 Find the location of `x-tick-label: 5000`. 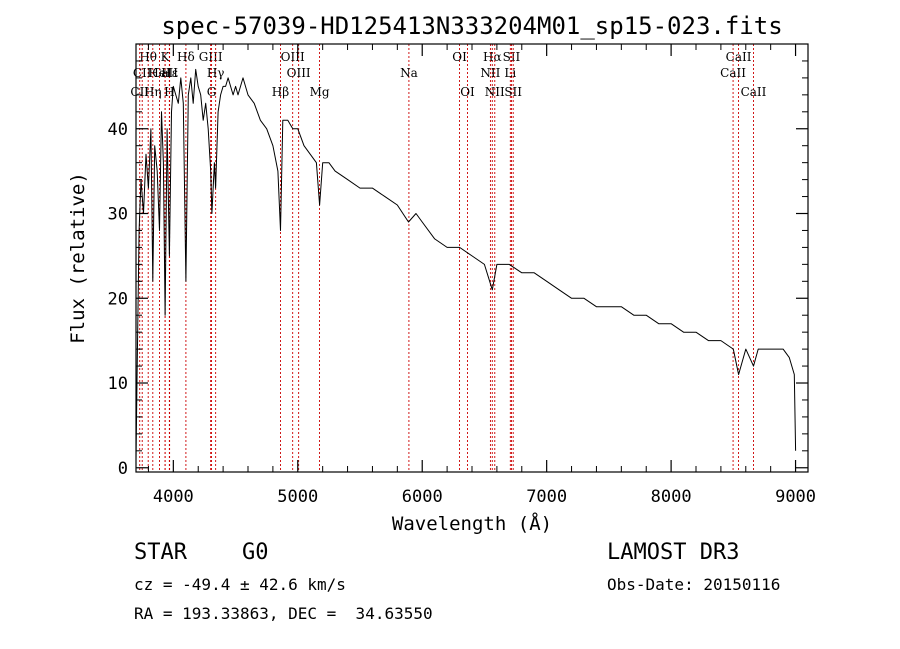

x-tick-label: 5000 is located at coordinates (297, 497).